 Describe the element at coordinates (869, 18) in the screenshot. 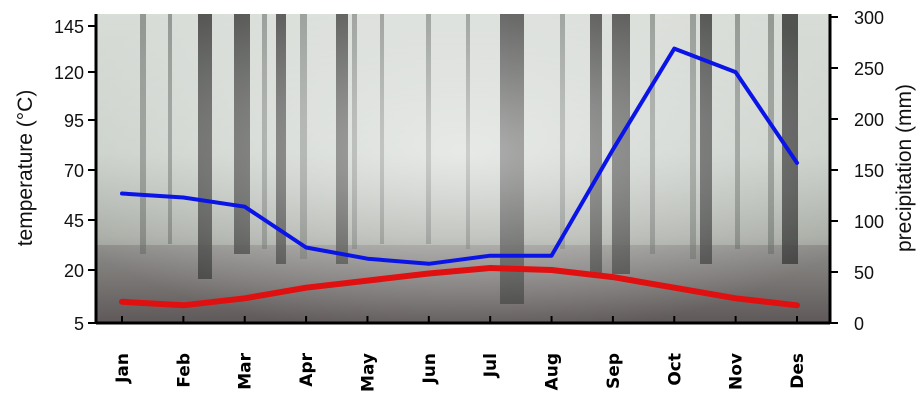

I see `y-right-tick-label: 300` at that location.